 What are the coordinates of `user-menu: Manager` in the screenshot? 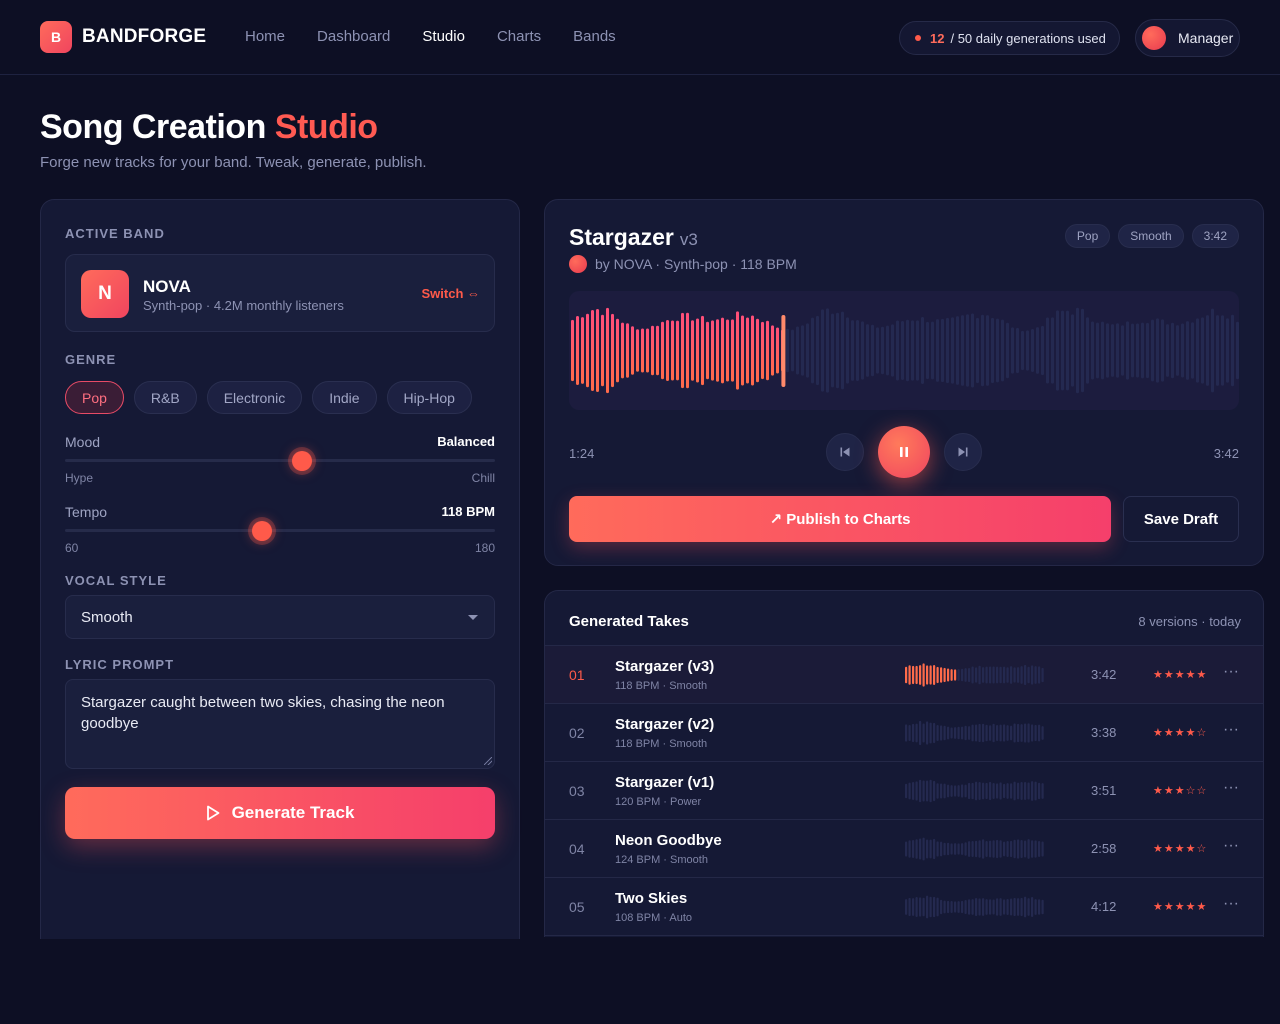 It's located at (1187, 38).